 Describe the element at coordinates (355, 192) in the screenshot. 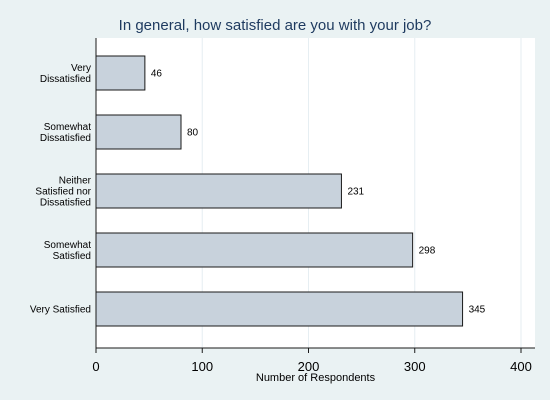

I see `value-label: 231` at that location.